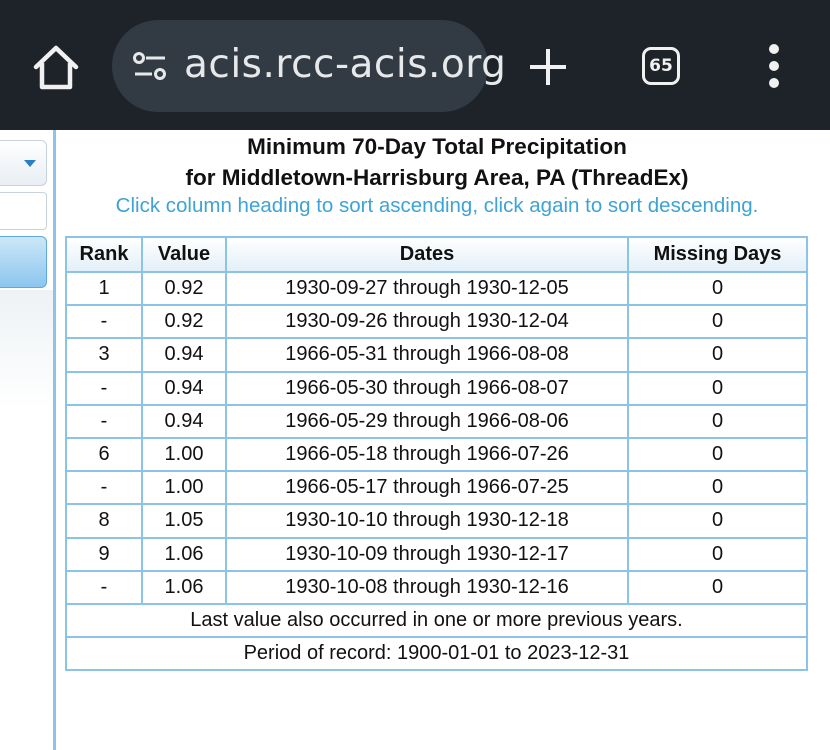  I want to click on sidebar-input, so click(23, 211).